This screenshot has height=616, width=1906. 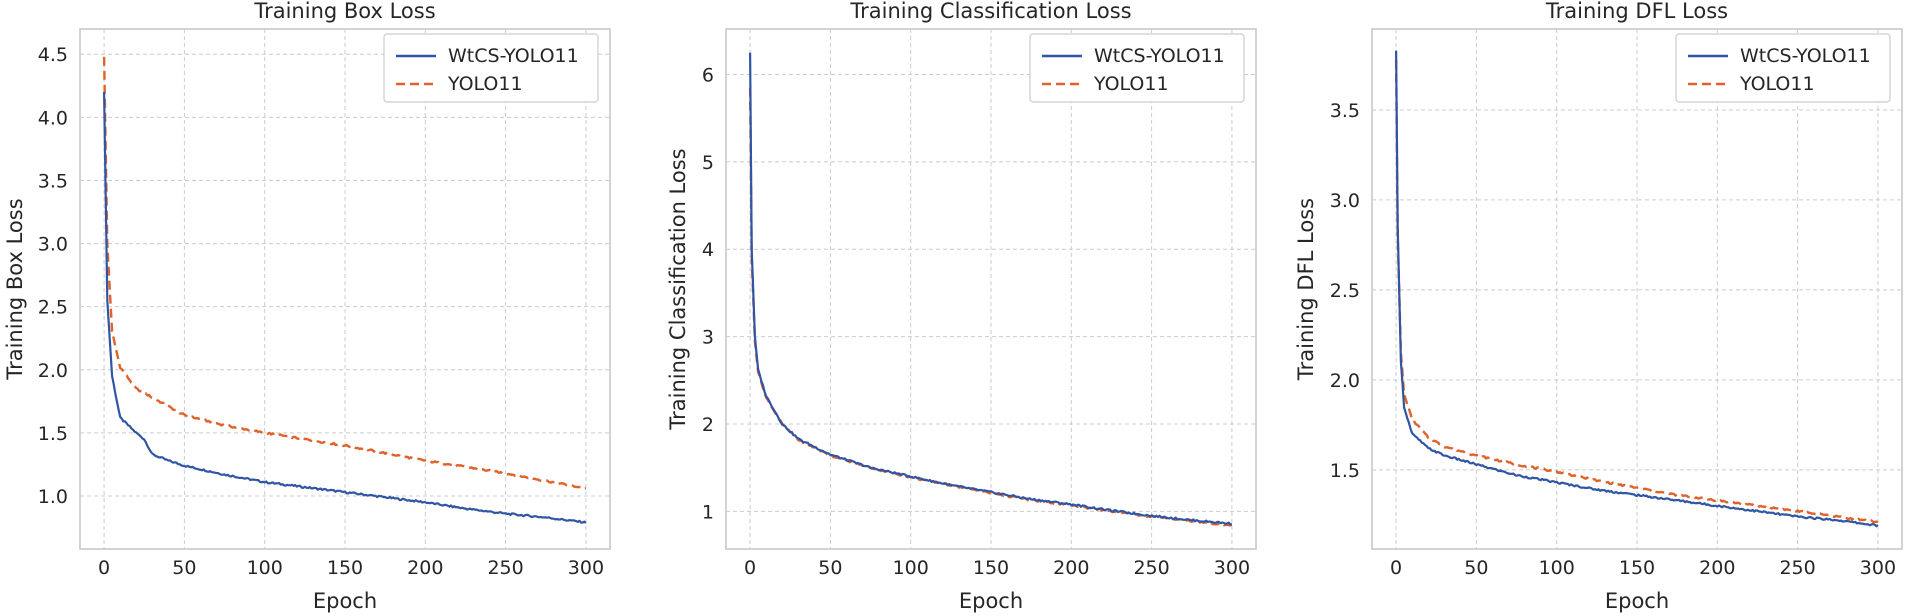 What do you see at coordinates (678, 289) in the screenshot?
I see `y-axis-label: Training Classification Loss` at bounding box center [678, 289].